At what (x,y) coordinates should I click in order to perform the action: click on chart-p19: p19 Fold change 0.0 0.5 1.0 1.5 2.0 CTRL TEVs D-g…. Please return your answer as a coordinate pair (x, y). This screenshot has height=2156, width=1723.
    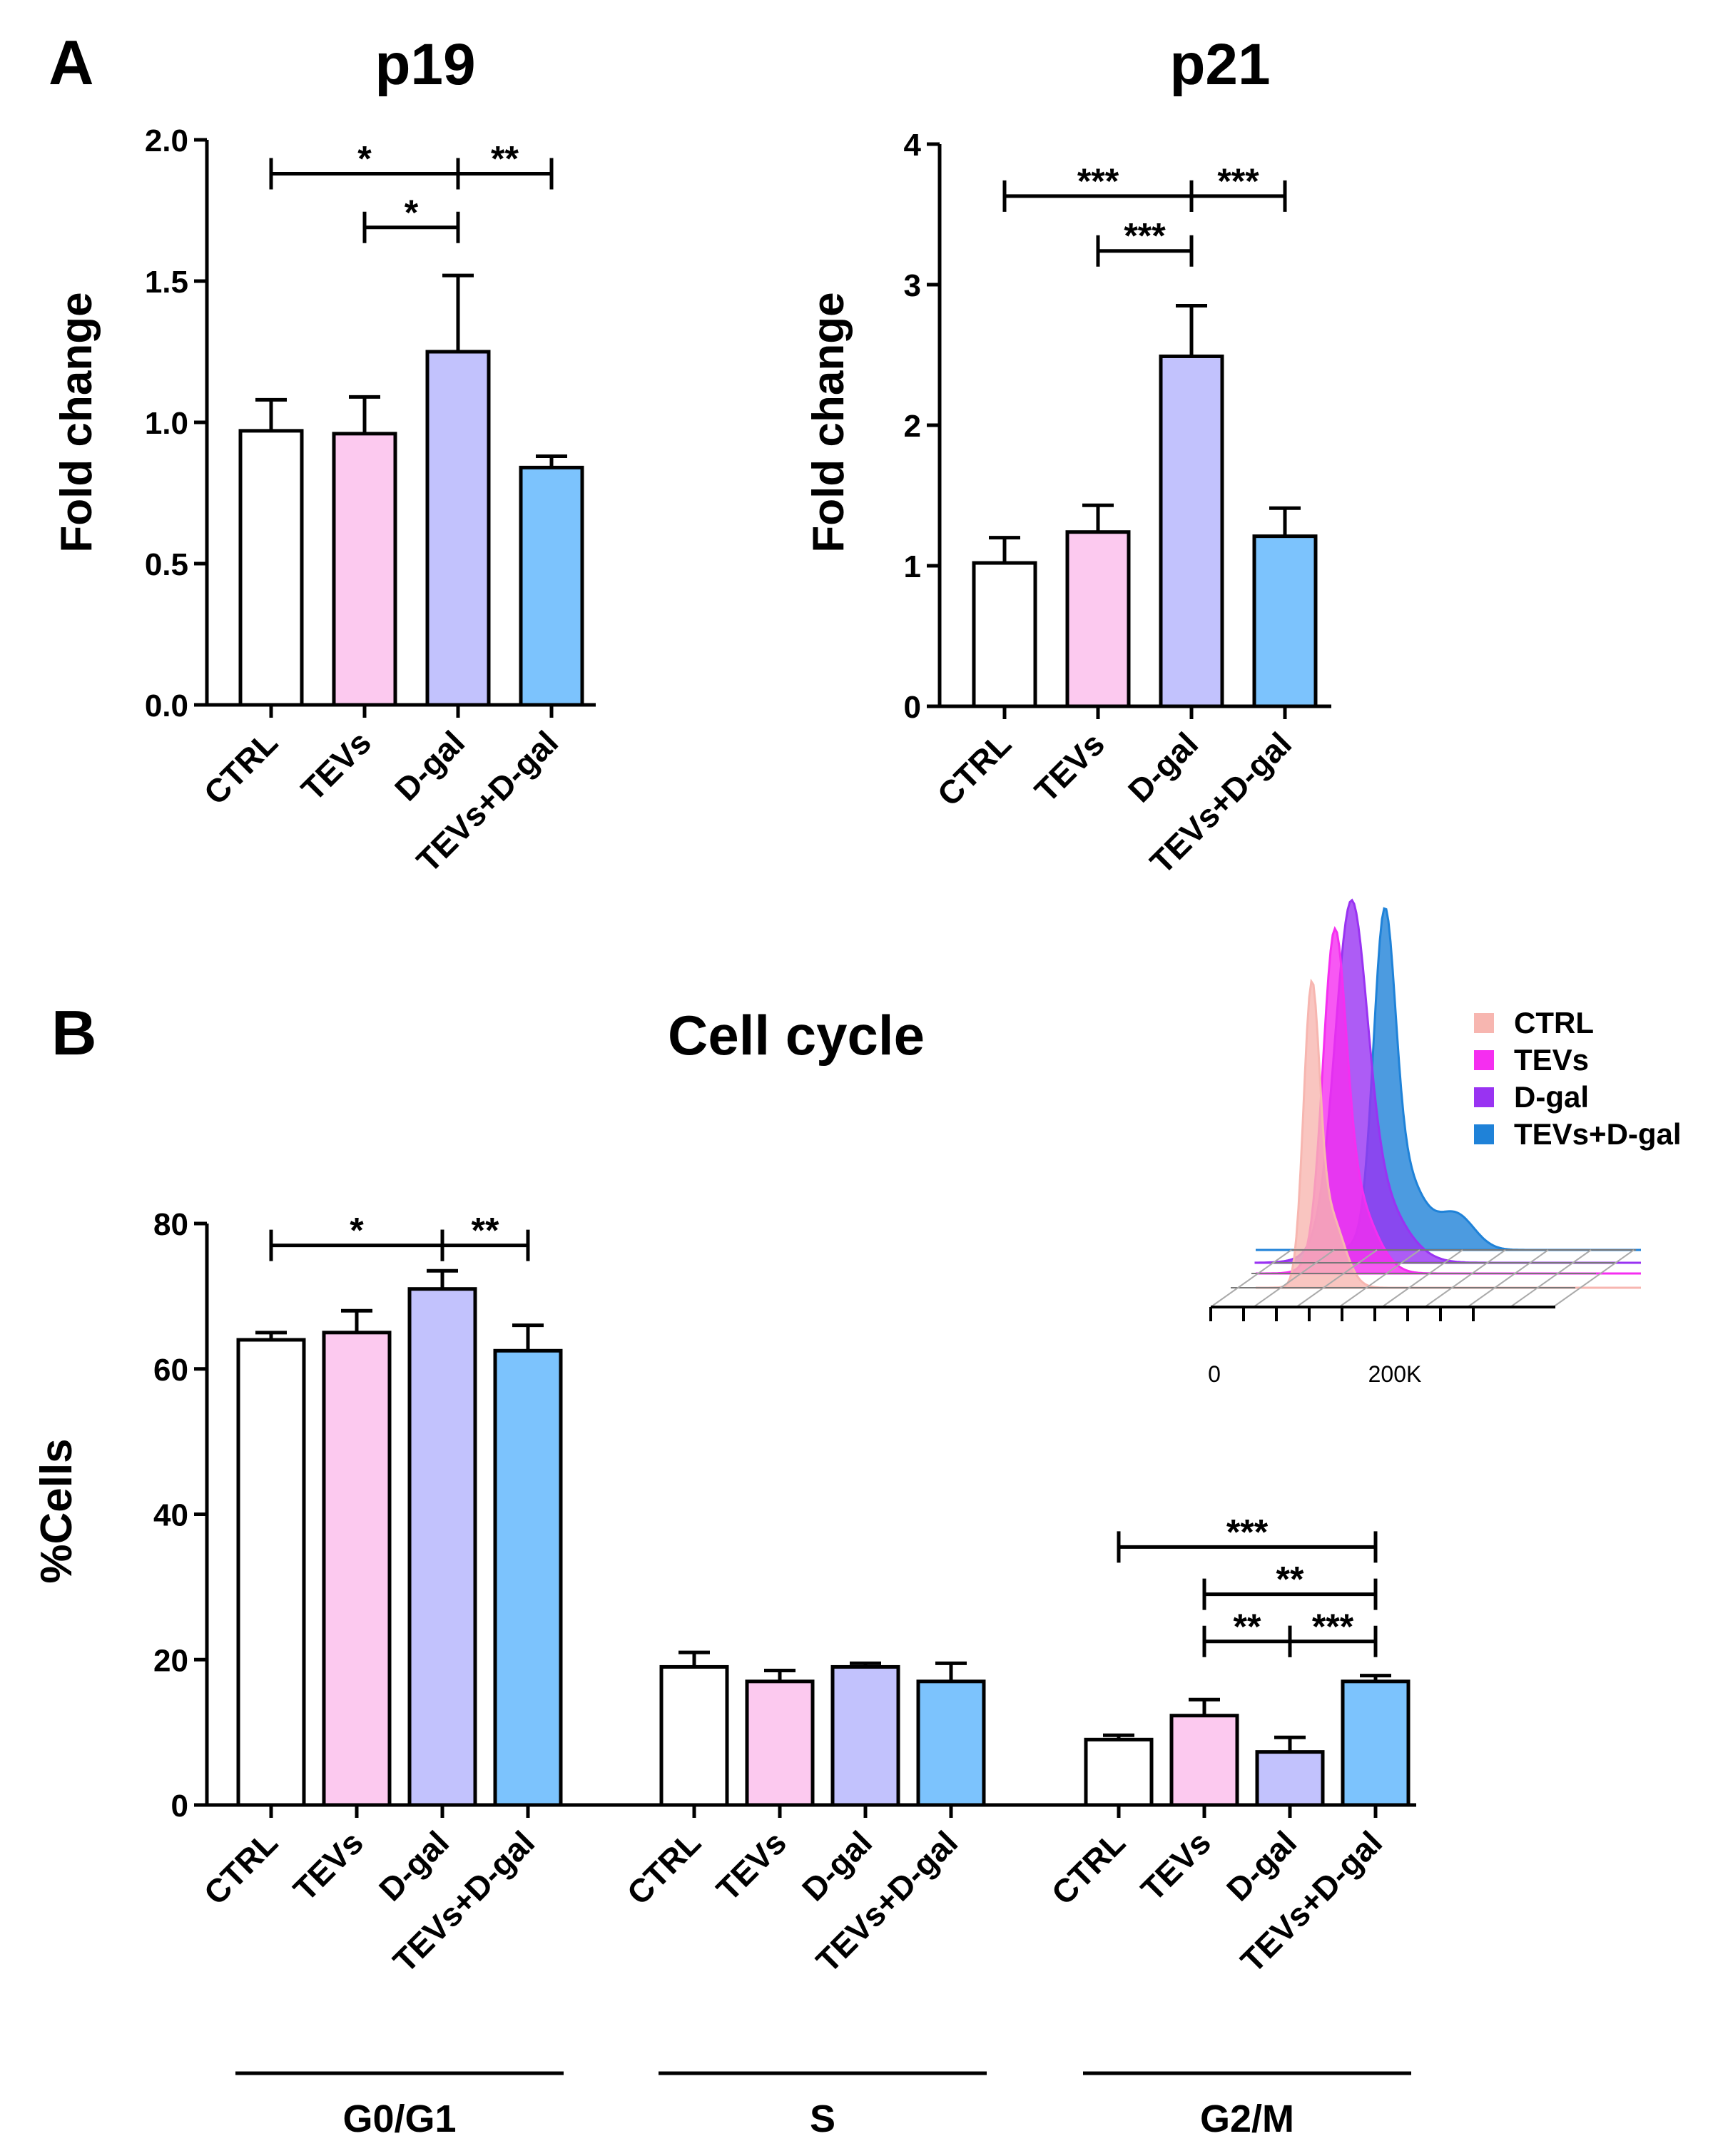
    Looking at the image, I should click on (324, 456).